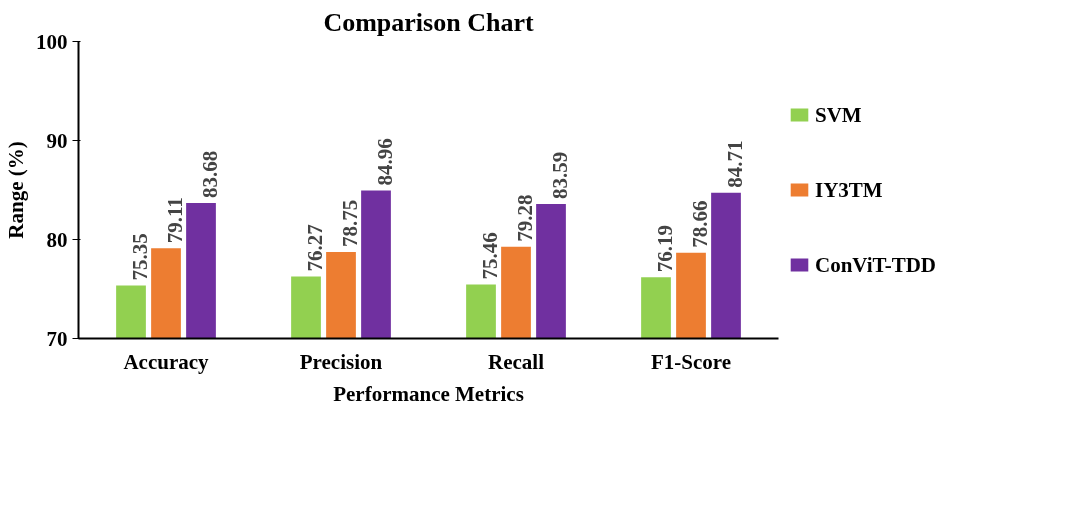 This screenshot has height=508, width=1075. Describe the element at coordinates (849, 189) in the screenshot. I see `legend-label: IY3TM` at that location.